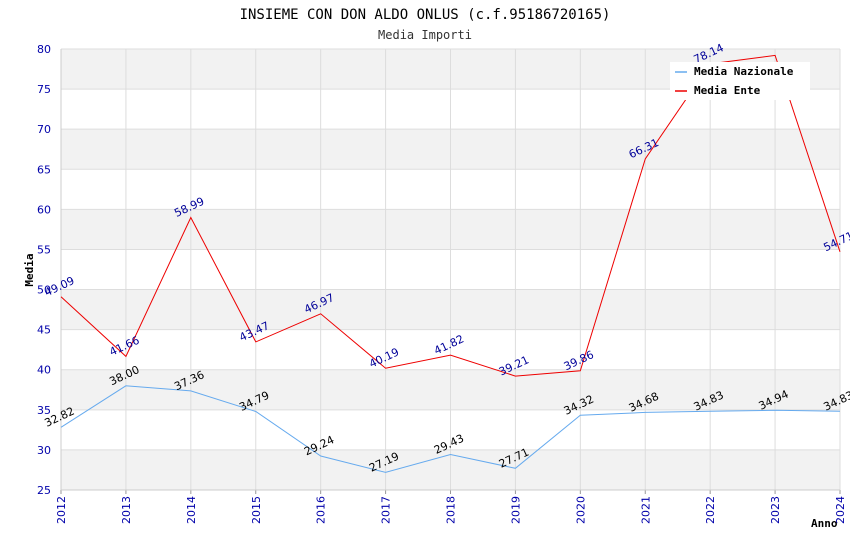 The width and height of the screenshot is (850, 550). What do you see at coordinates (744, 71) in the screenshot?
I see `legend-label-media-nazionale: Media Nazionale` at bounding box center [744, 71].